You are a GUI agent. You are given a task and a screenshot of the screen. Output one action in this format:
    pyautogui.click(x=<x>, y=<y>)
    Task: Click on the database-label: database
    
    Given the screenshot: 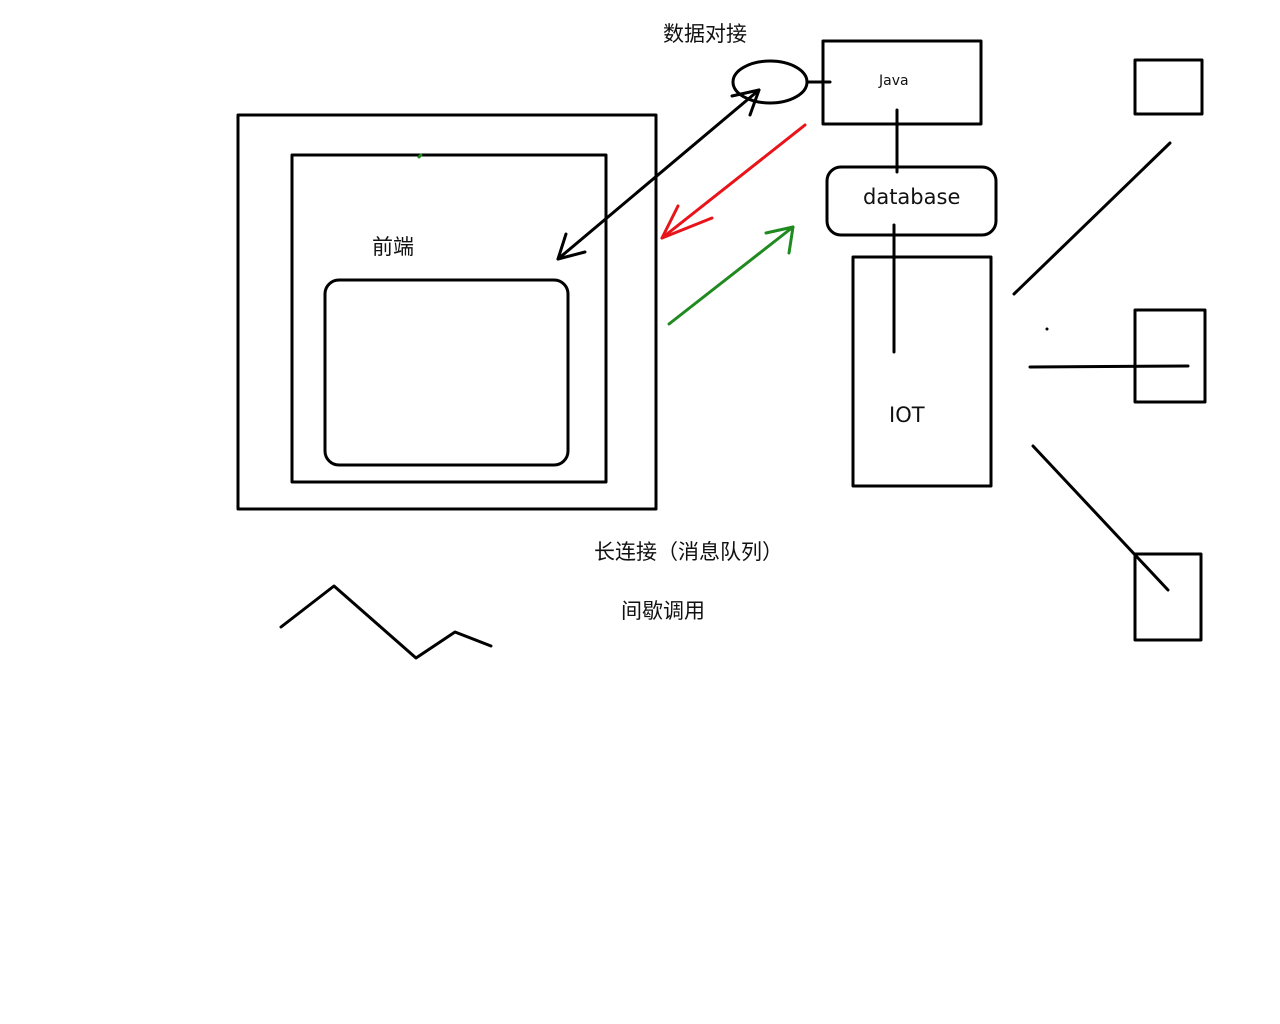 What is the action you would take?
    pyautogui.click(x=912, y=197)
    